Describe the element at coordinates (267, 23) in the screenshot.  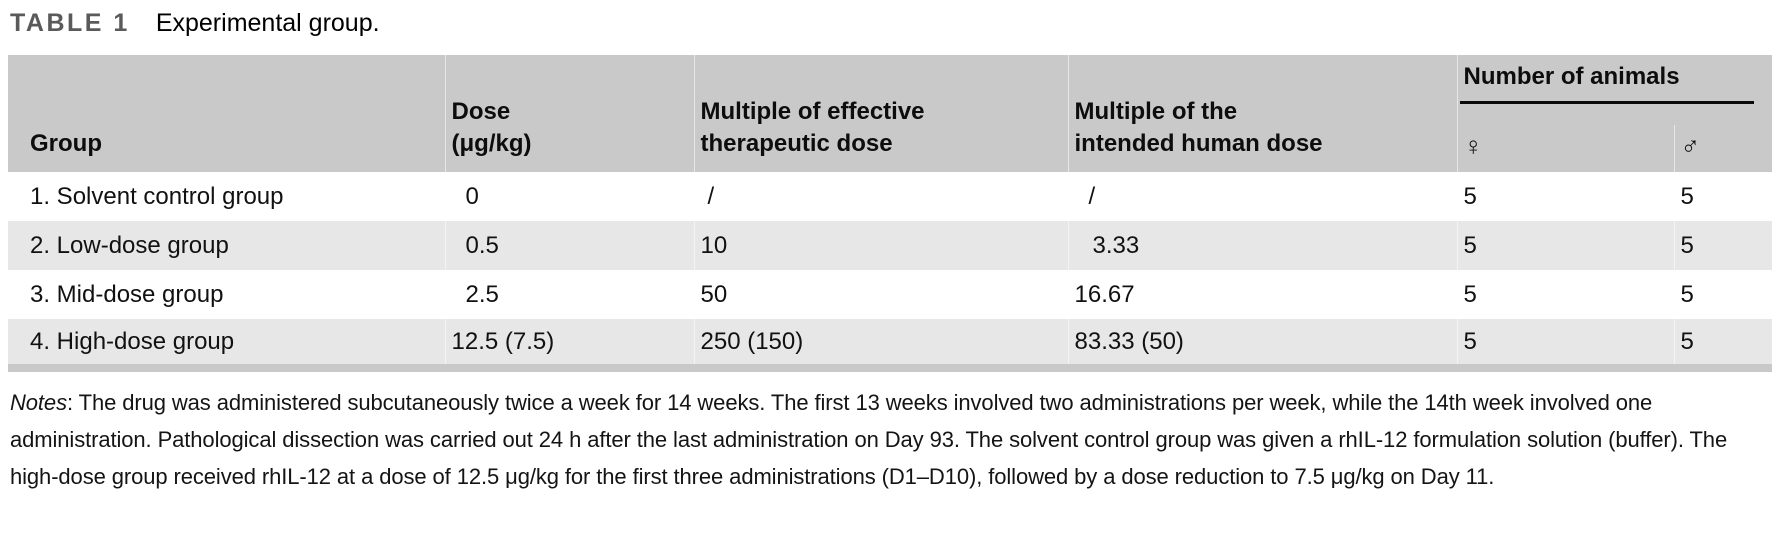
I see `table-caption: Experimental group.` at that location.